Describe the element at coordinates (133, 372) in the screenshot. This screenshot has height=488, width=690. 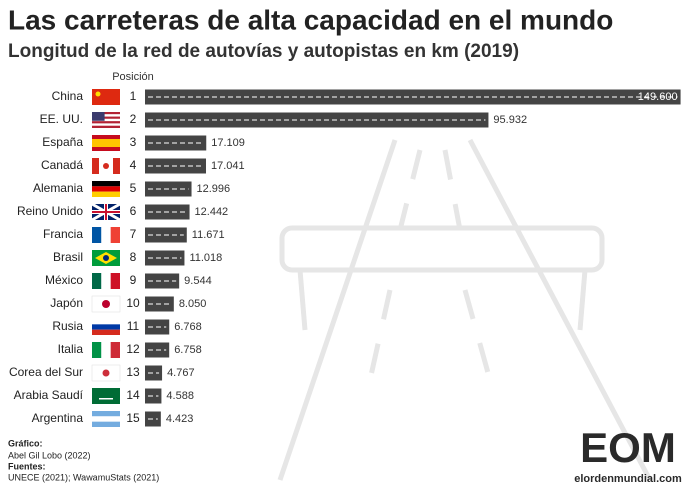
I see `rank-label: 13` at that location.